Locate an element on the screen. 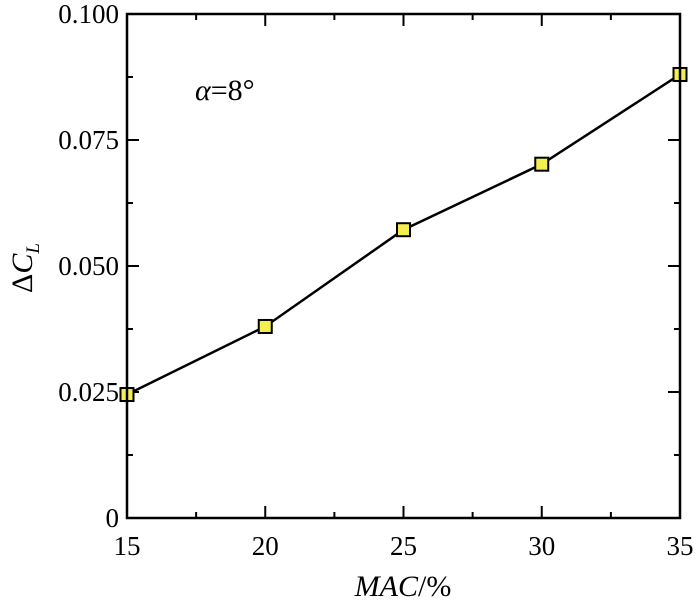 The height and width of the screenshot is (605, 700). x-tick-label: 35 is located at coordinates (680, 546).